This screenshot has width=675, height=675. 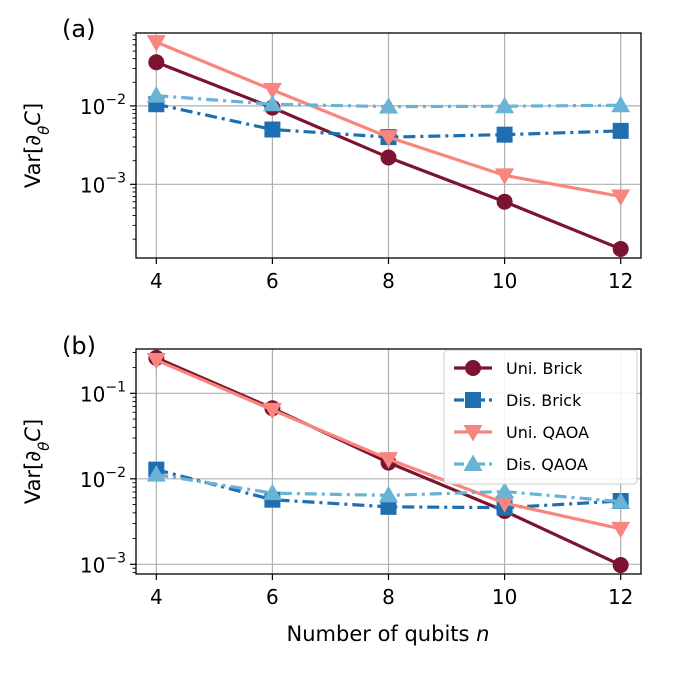 What do you see at coordinates (103, 478) in the screenshot?
I see `panel-b-y-tick-label: 10⁻²` at bounding box center [103, 478].